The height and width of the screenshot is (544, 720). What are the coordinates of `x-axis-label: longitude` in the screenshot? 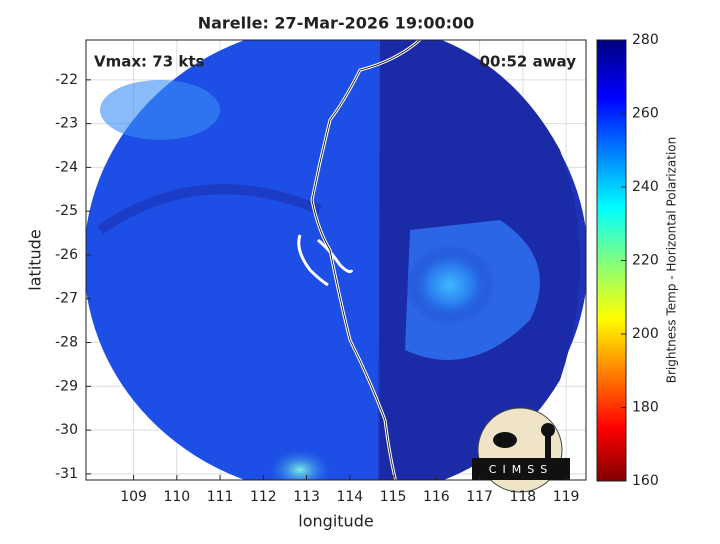 It's located at (335, 521).